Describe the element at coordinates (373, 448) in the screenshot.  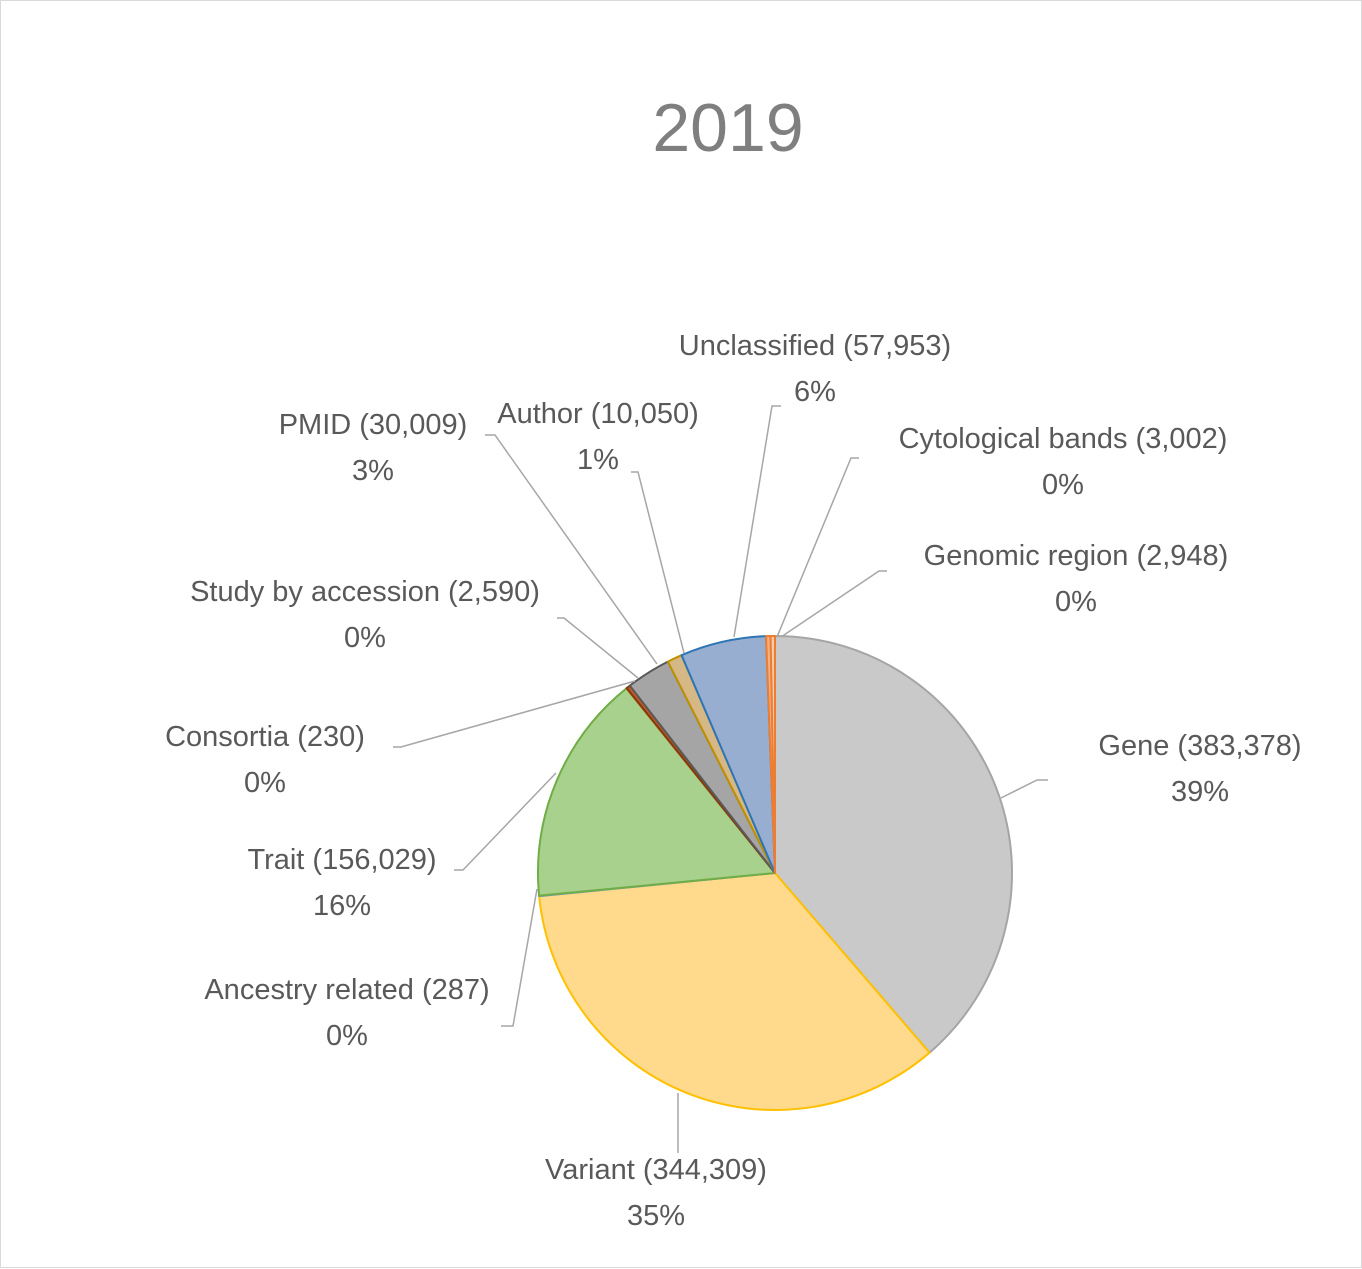
I see `data-label-pmid: PMID (30,009) 3%` at that location.